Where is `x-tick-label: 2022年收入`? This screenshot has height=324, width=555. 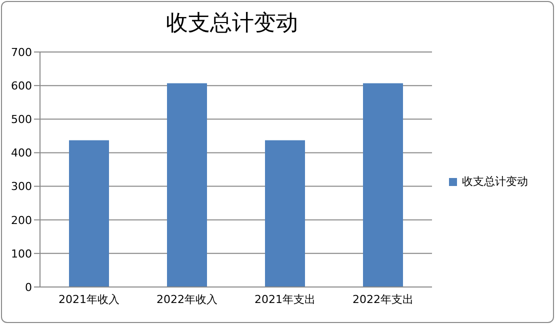
x-tick-label: 2022年收入 is located at coordinates (187, 299).